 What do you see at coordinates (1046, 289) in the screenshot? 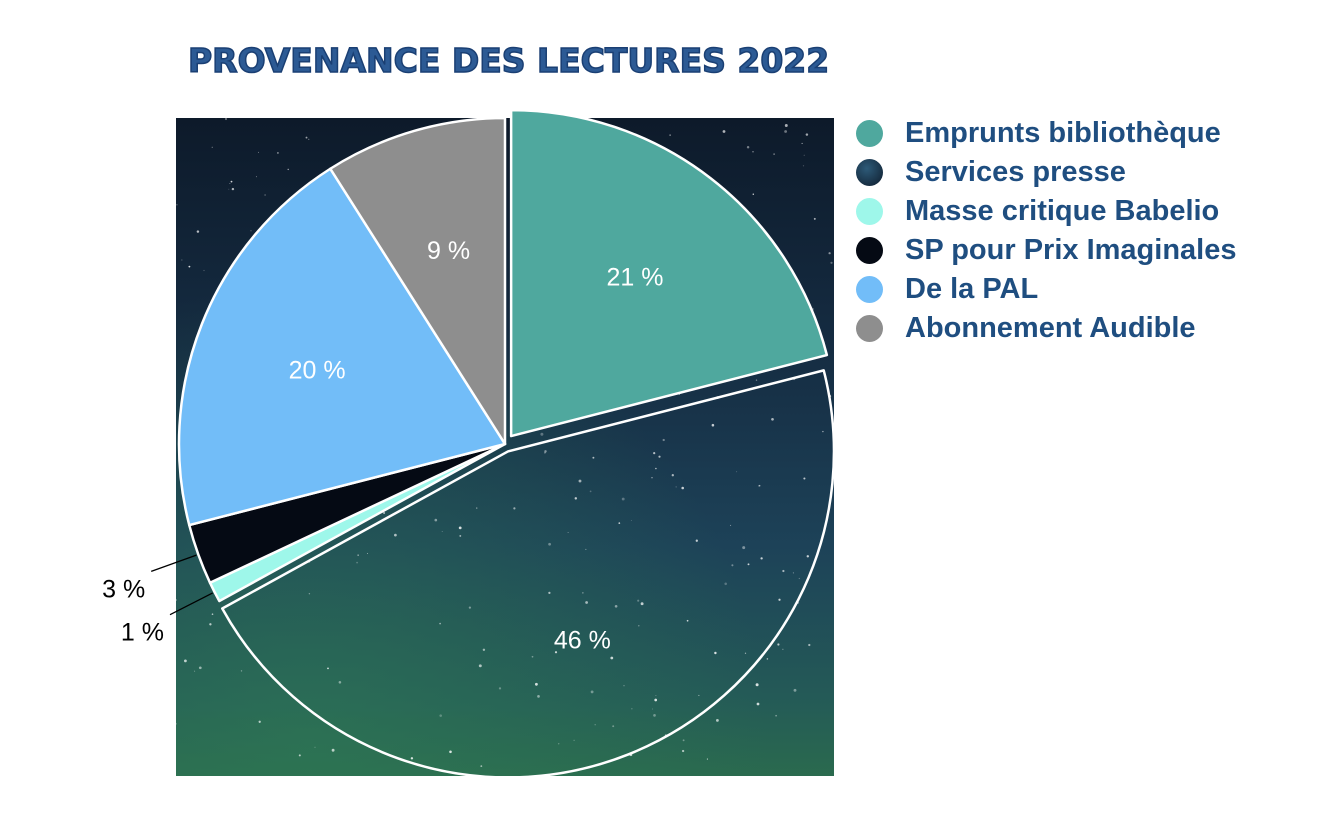
I see `legend-item-de-la-pal: De la PAL` at bounding box center [1046, 289].